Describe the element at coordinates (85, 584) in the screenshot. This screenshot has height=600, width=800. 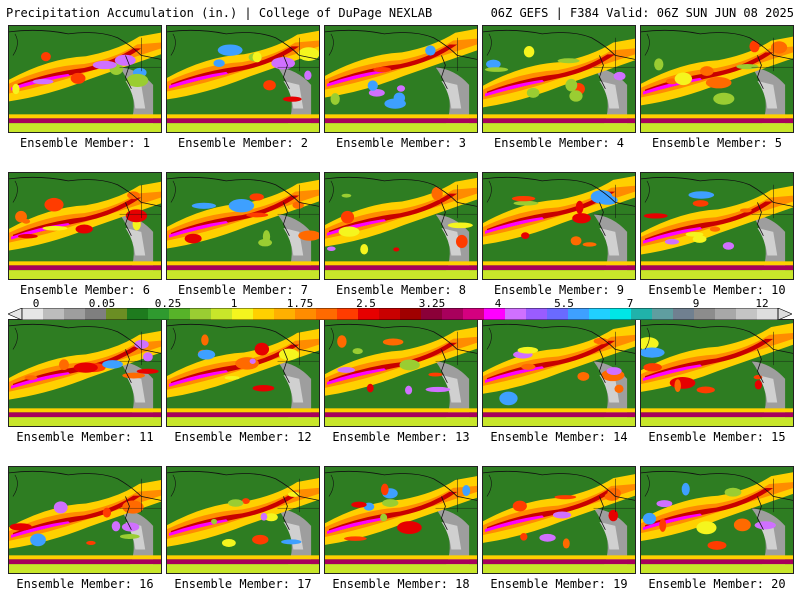
I see `member-caption-16: Ensemble Member: 16` at that location.